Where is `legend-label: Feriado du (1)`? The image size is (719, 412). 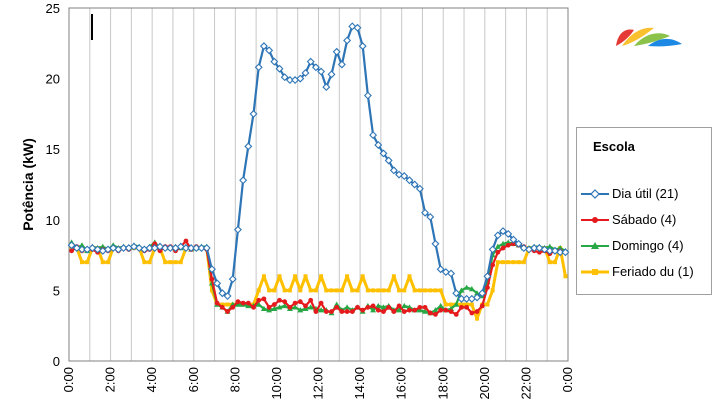 legend-label: Feriado du (1) is located at coordinates (653, 271).